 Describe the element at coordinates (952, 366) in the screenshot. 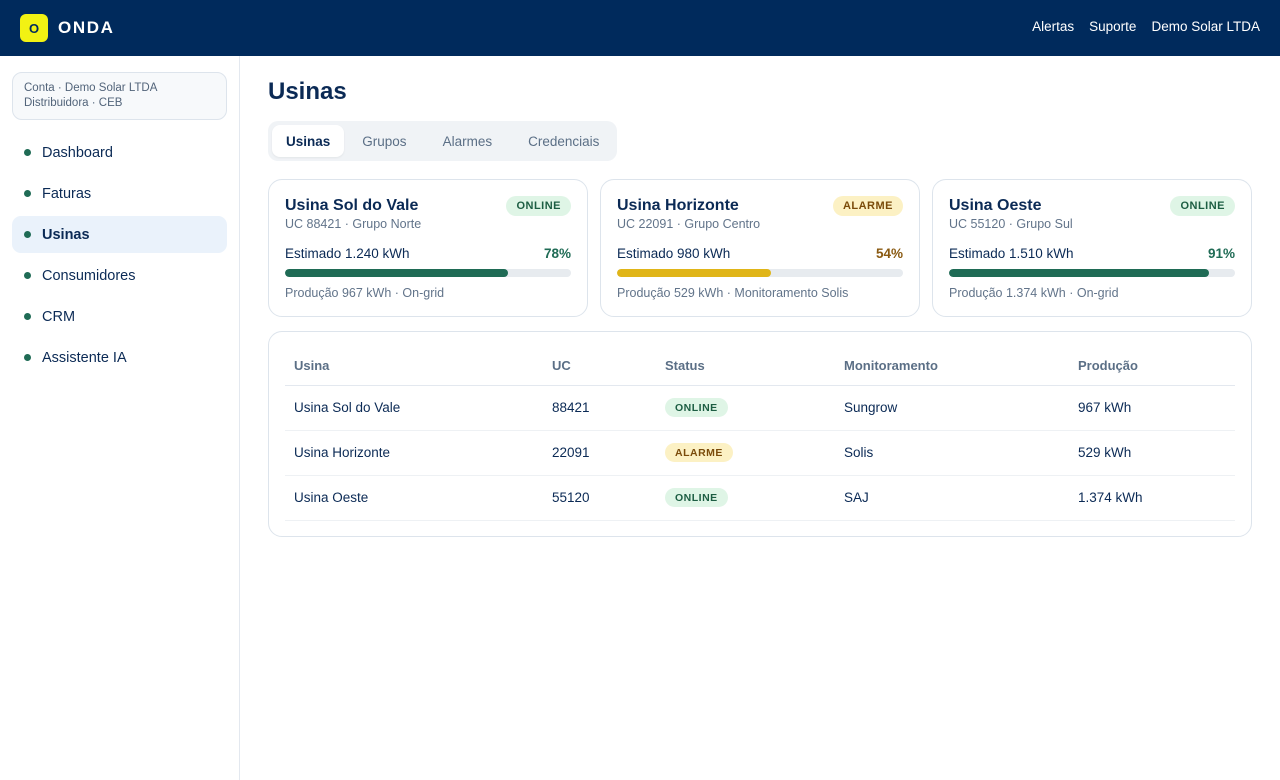

I see `column-header-monitoramento: Monitoramento` at that location.